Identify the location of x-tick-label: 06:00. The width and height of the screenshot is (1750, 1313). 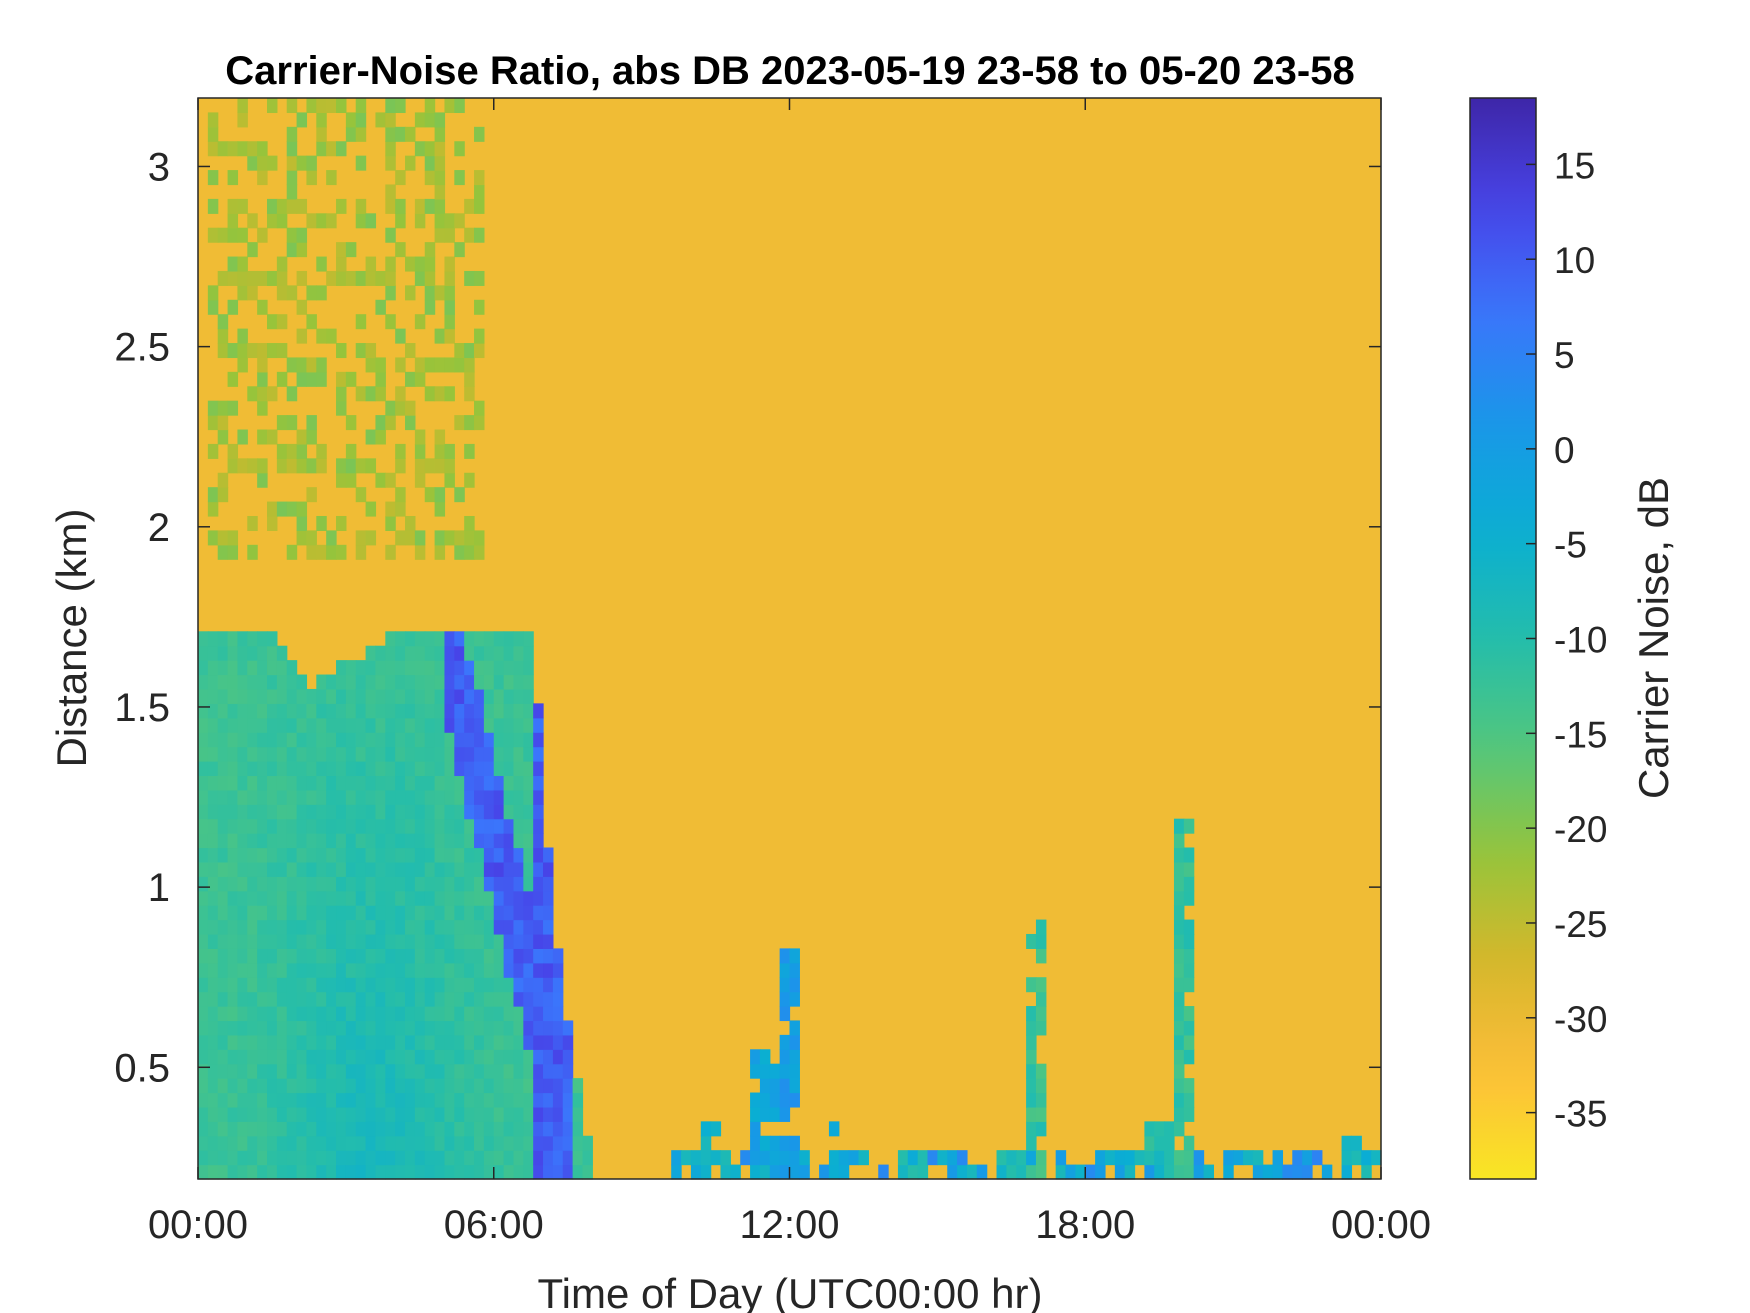
(494, 1225).